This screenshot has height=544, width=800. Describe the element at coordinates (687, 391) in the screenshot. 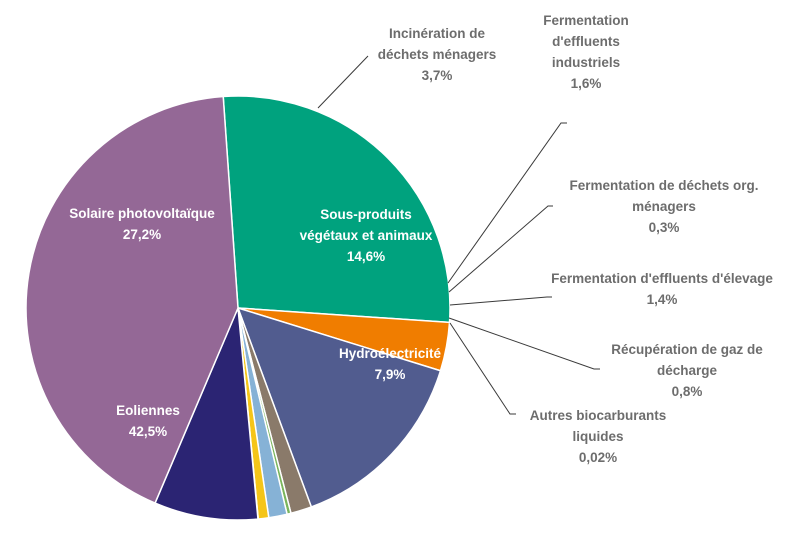

I see `slice-value-recuperation-de-gaz-de-decharge: 0,8%` at that location.